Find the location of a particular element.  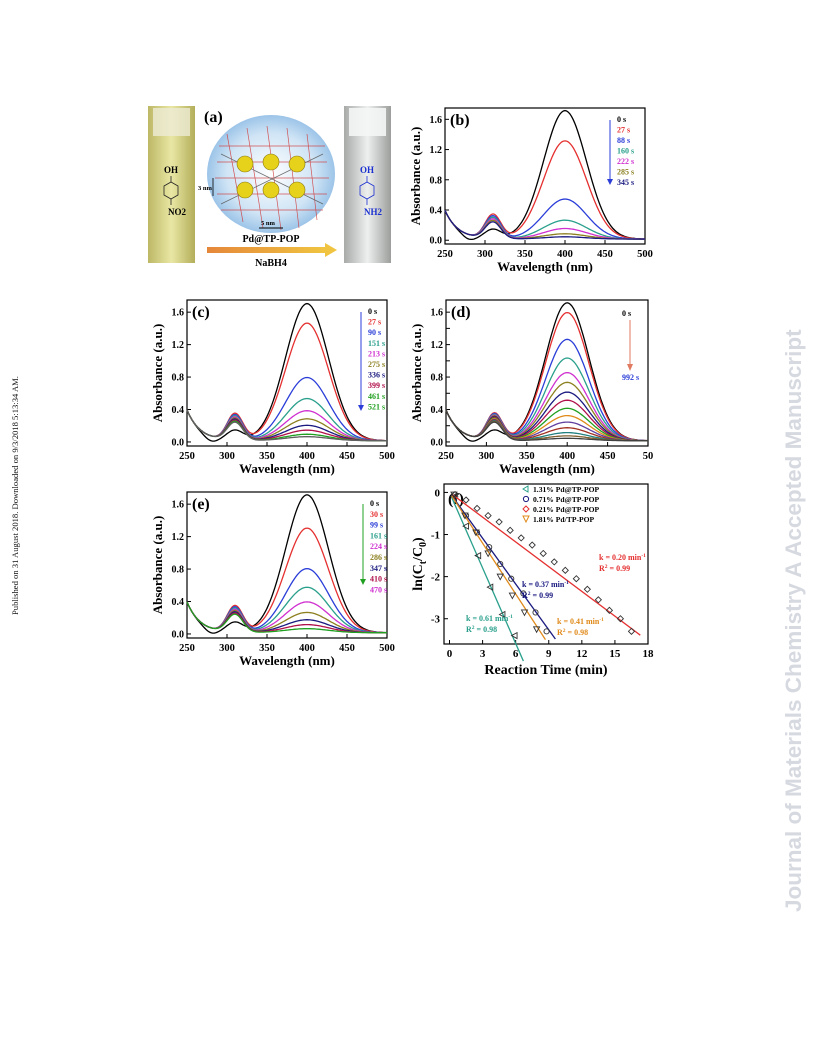

legend-time: 90 s is located at coordinates (374, 332).